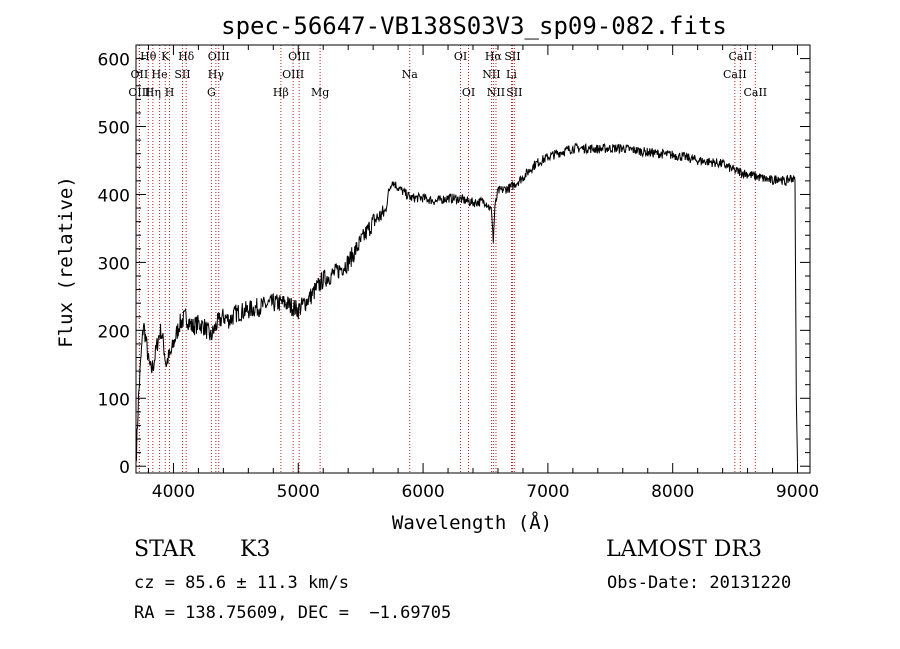 This screenshot has width=900, height=649. I want to click on spectral-subclass: K3, so click(255, 549).